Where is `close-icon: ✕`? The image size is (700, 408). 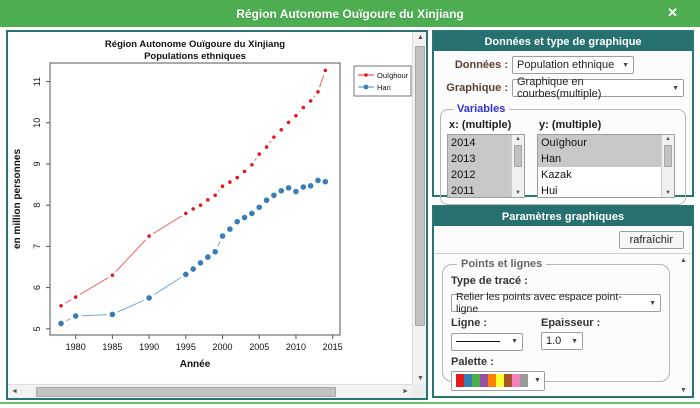 close-icon: ✕ is located at coordinates (672, 12).